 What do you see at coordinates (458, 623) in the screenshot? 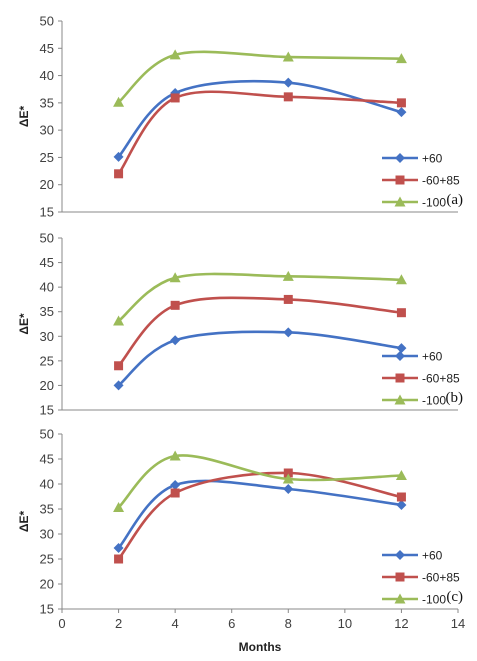
I see `x-tick-label: 14` at bounding box center [458, 623].